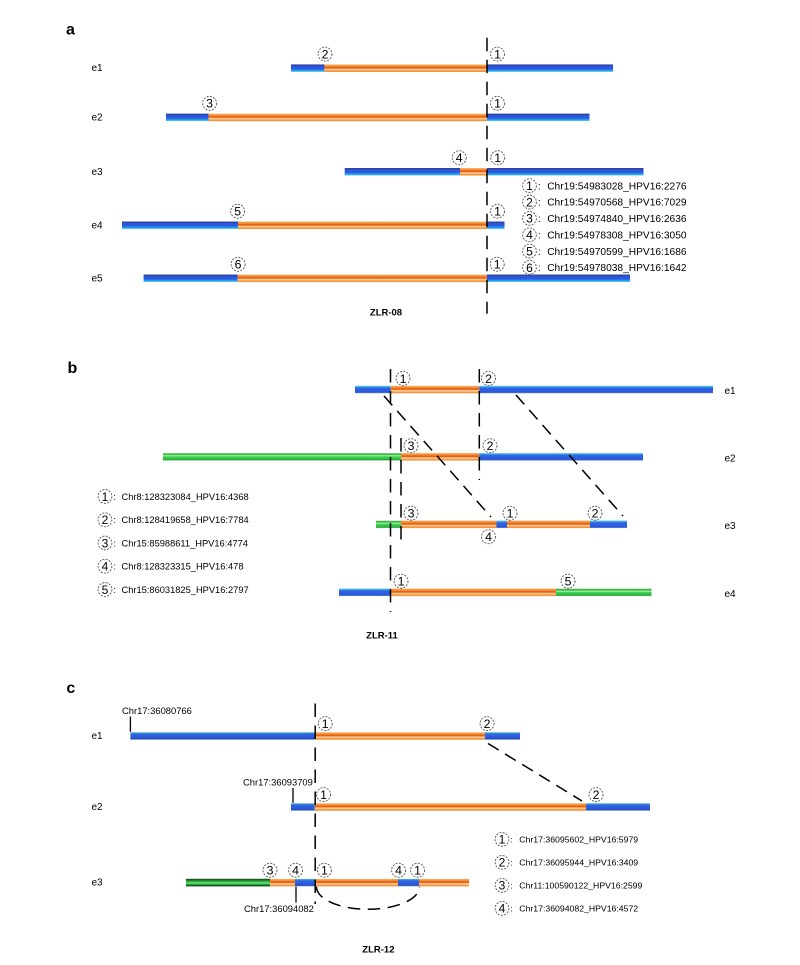  Describe the element at coordinates (617, 268) in the screenshot. I see `svg-text: Chr19:54978038_HPV16:1642` at that location.